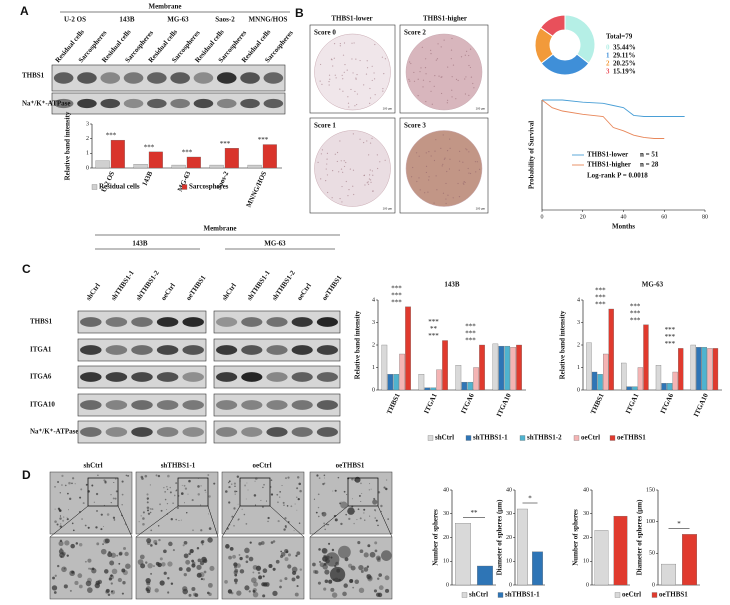 The image size is (730, 605). What do you see at coordinates (263, 503) in the screenshot?
I see `micrograph` at bounding box center [263, 503].